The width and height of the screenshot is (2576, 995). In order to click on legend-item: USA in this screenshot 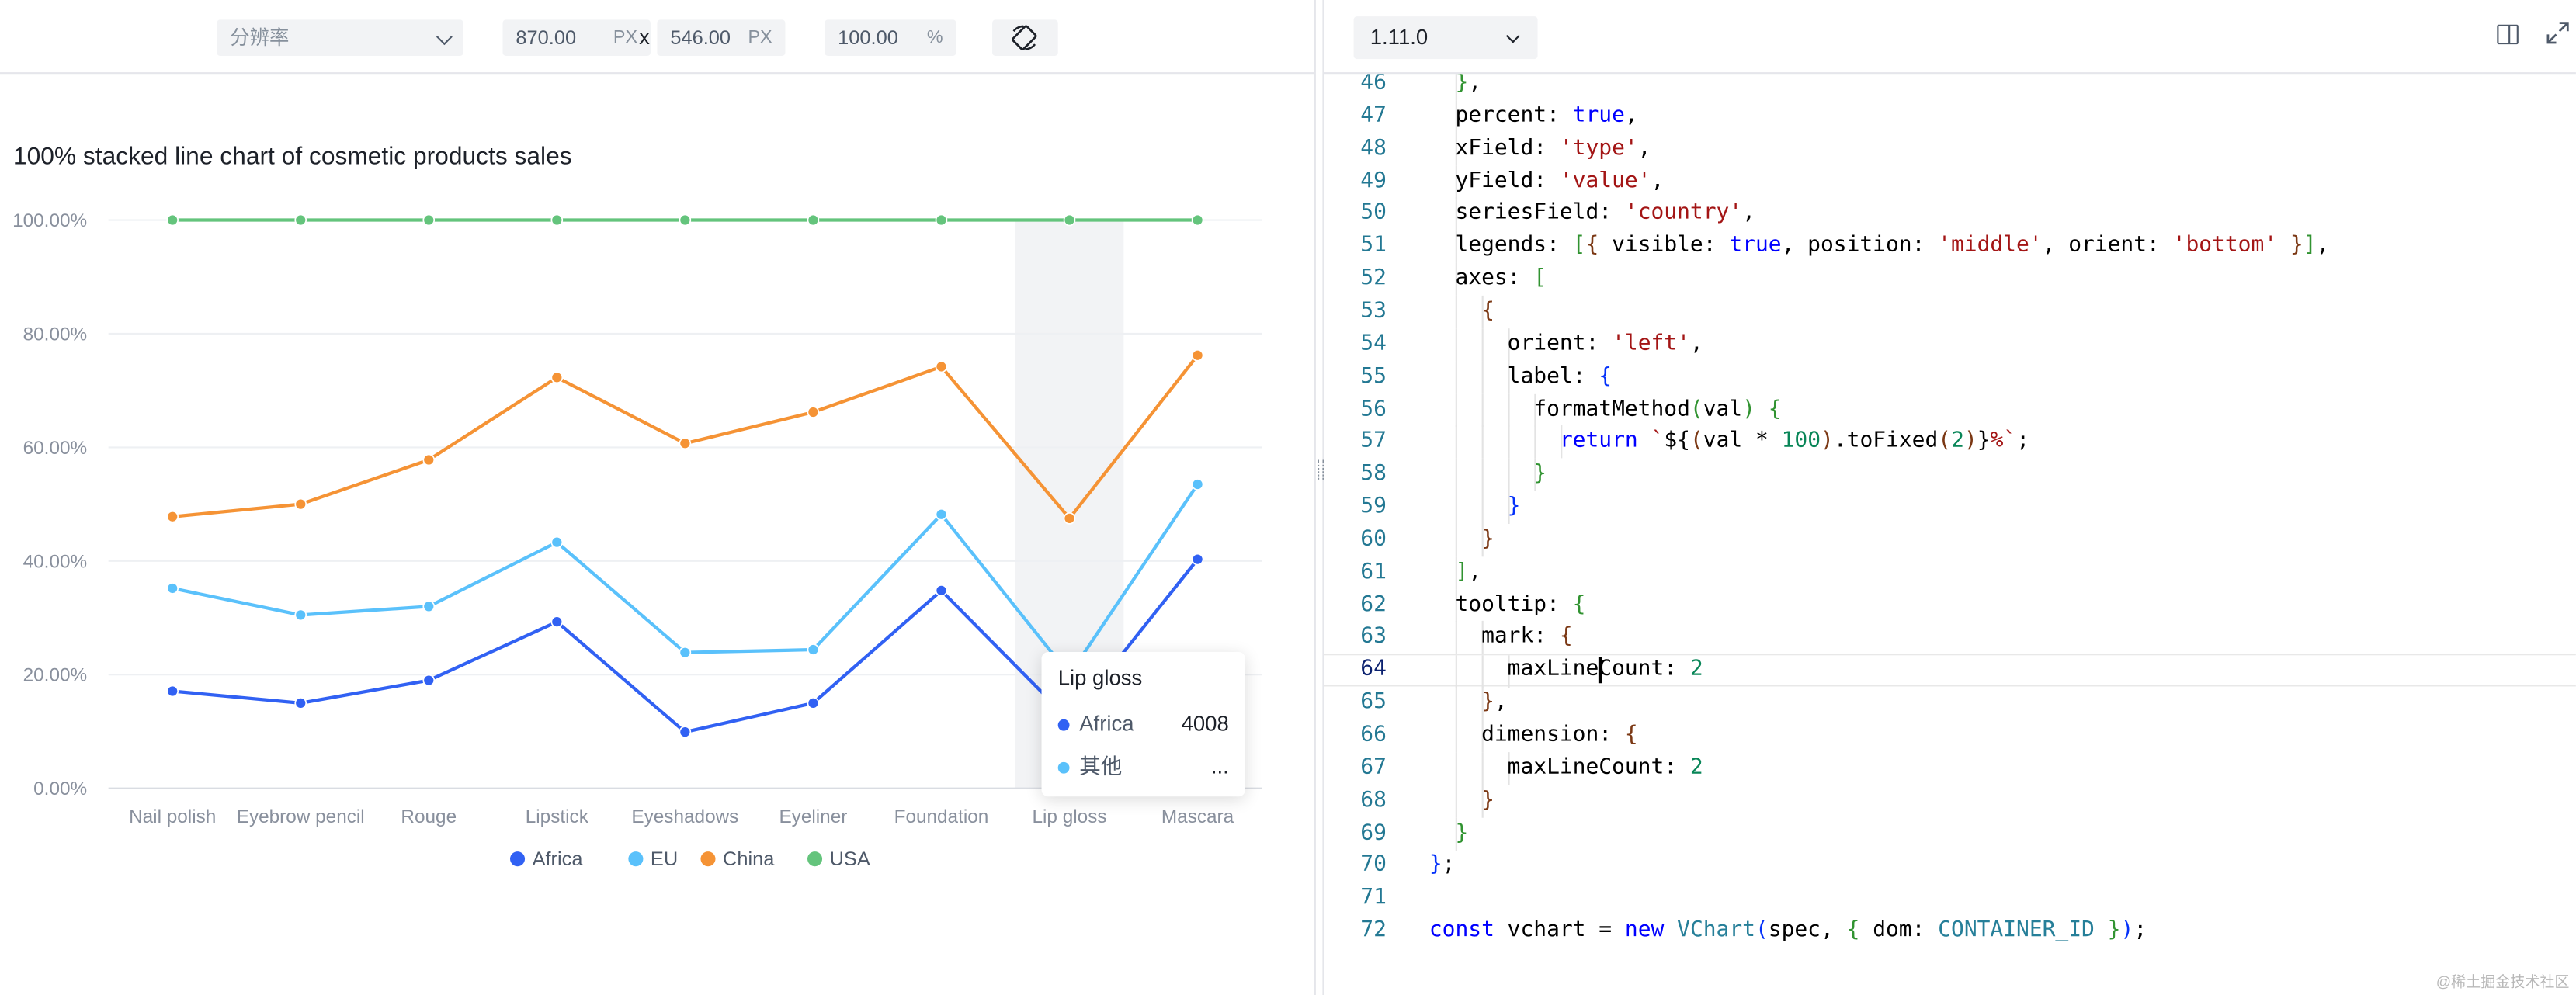, I will do `click(850, 859)`.